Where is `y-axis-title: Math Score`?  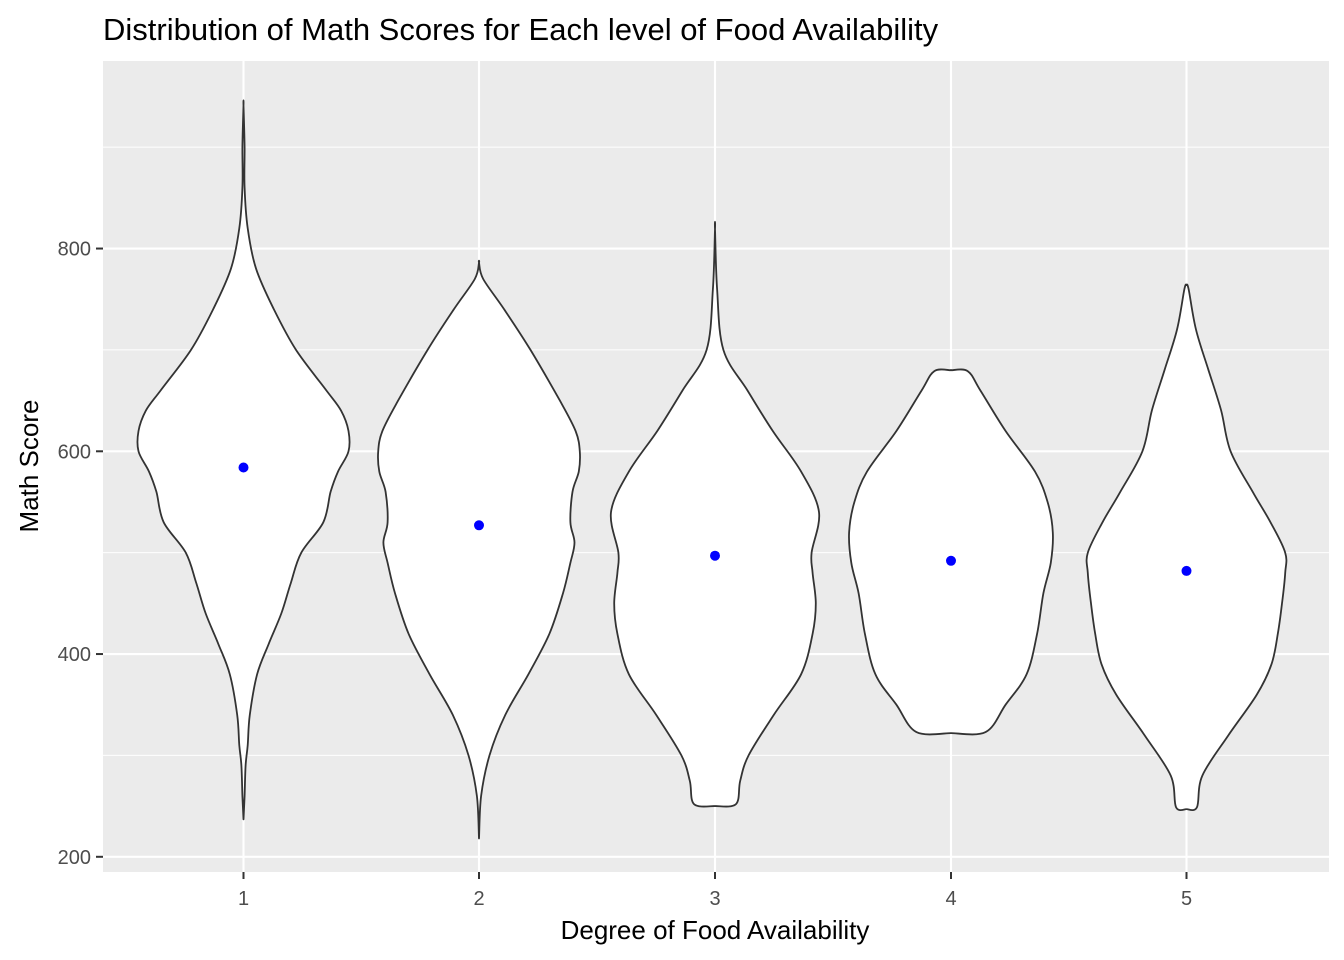
y-axis-title: Math Score is located at coordinates (29, 466).